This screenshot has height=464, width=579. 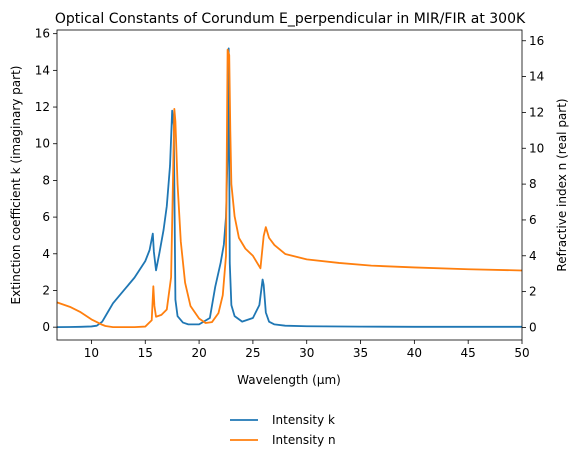 I want to click on left-y-axis: 0 2 4 6 8 10 12 14 16, so click(x=46, y=180).